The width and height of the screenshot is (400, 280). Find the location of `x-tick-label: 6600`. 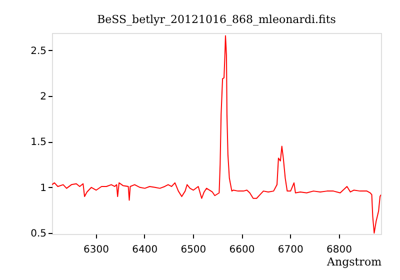

x-tick-label: 6600 is located at coordinates (242, 250).